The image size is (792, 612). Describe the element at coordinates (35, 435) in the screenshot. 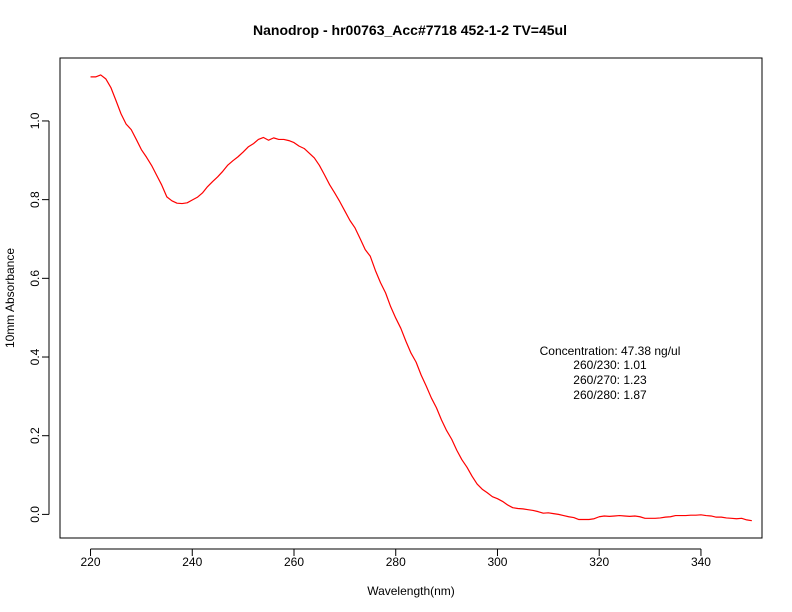

I see `y-tick-label: 0.2` at that location.